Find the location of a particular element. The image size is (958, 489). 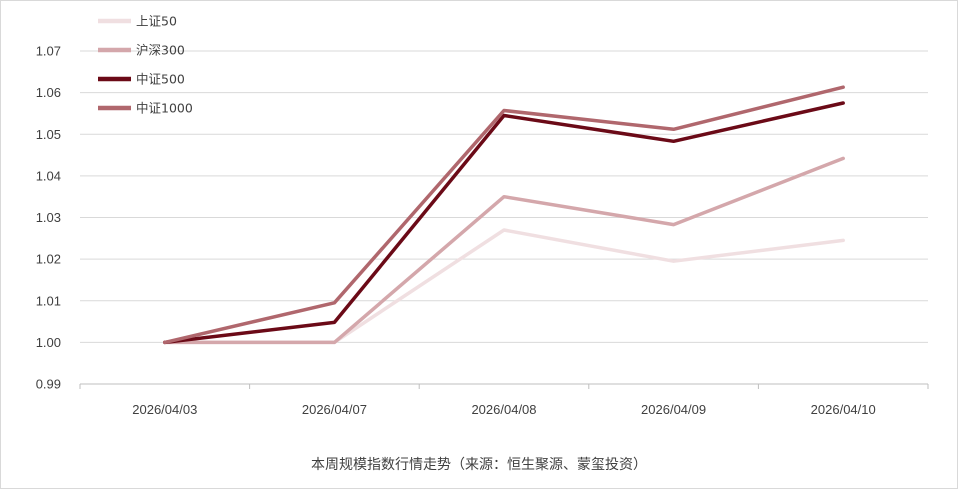

legend-label: 中证1000 is located at coordinates (164, 108).